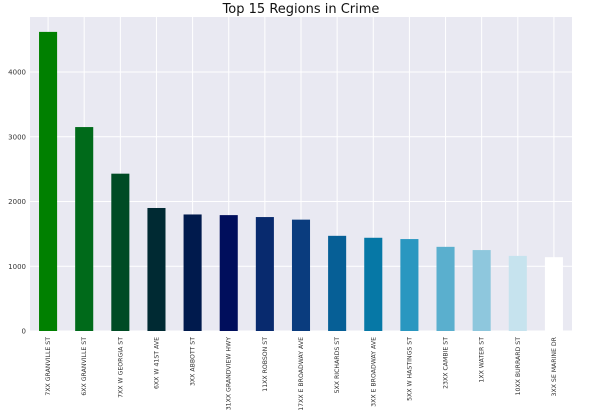 The width and height of the screenshot is (600, 410). What do you see at coordinates (17, 73) in the screenshot?
I see `y-tick-label: 4000` at bounding box center [17, 73].